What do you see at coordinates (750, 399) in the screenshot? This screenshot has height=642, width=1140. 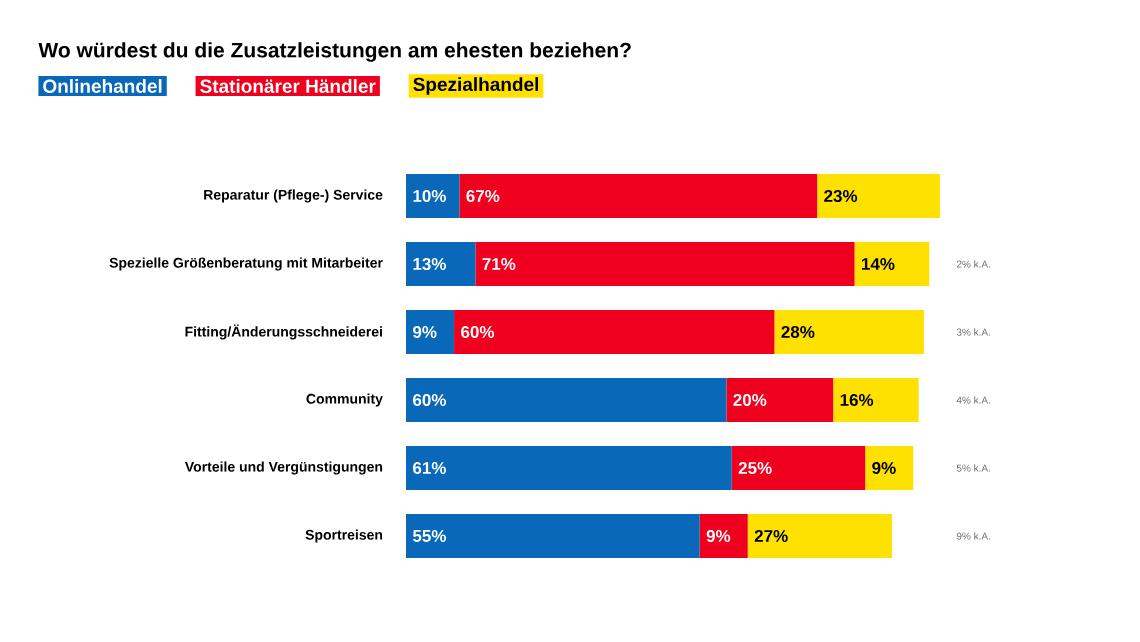 I see `data-label: 20%` at bounding box center [750, 399].